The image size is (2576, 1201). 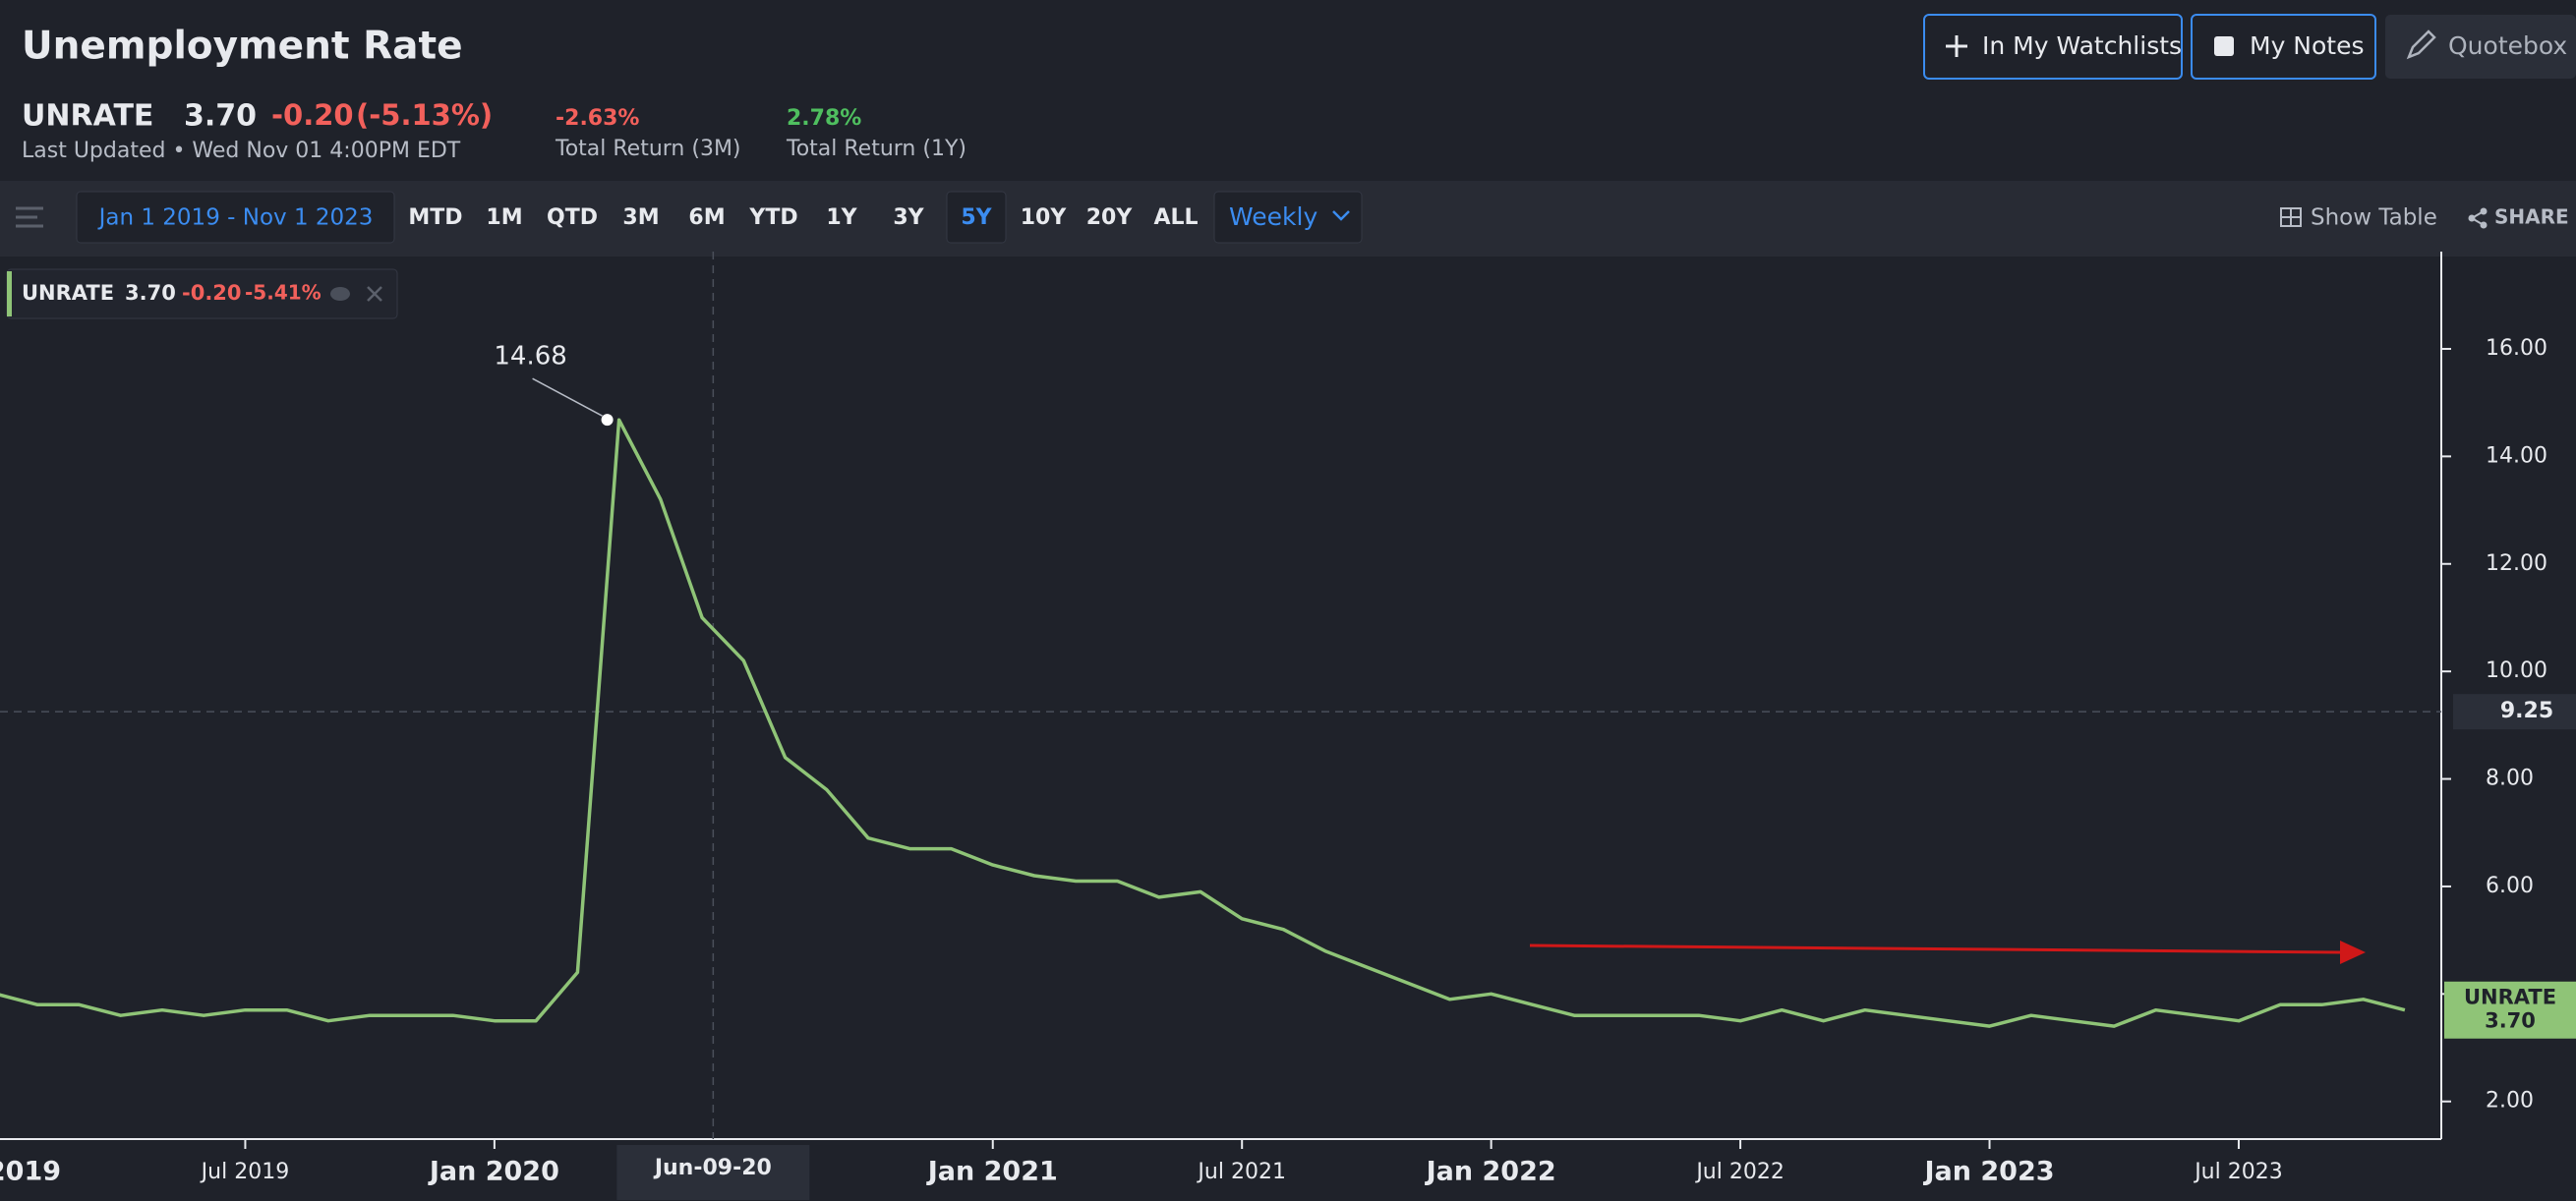 I want to click on crosshair-y-box, so click(x=2514, y=712).